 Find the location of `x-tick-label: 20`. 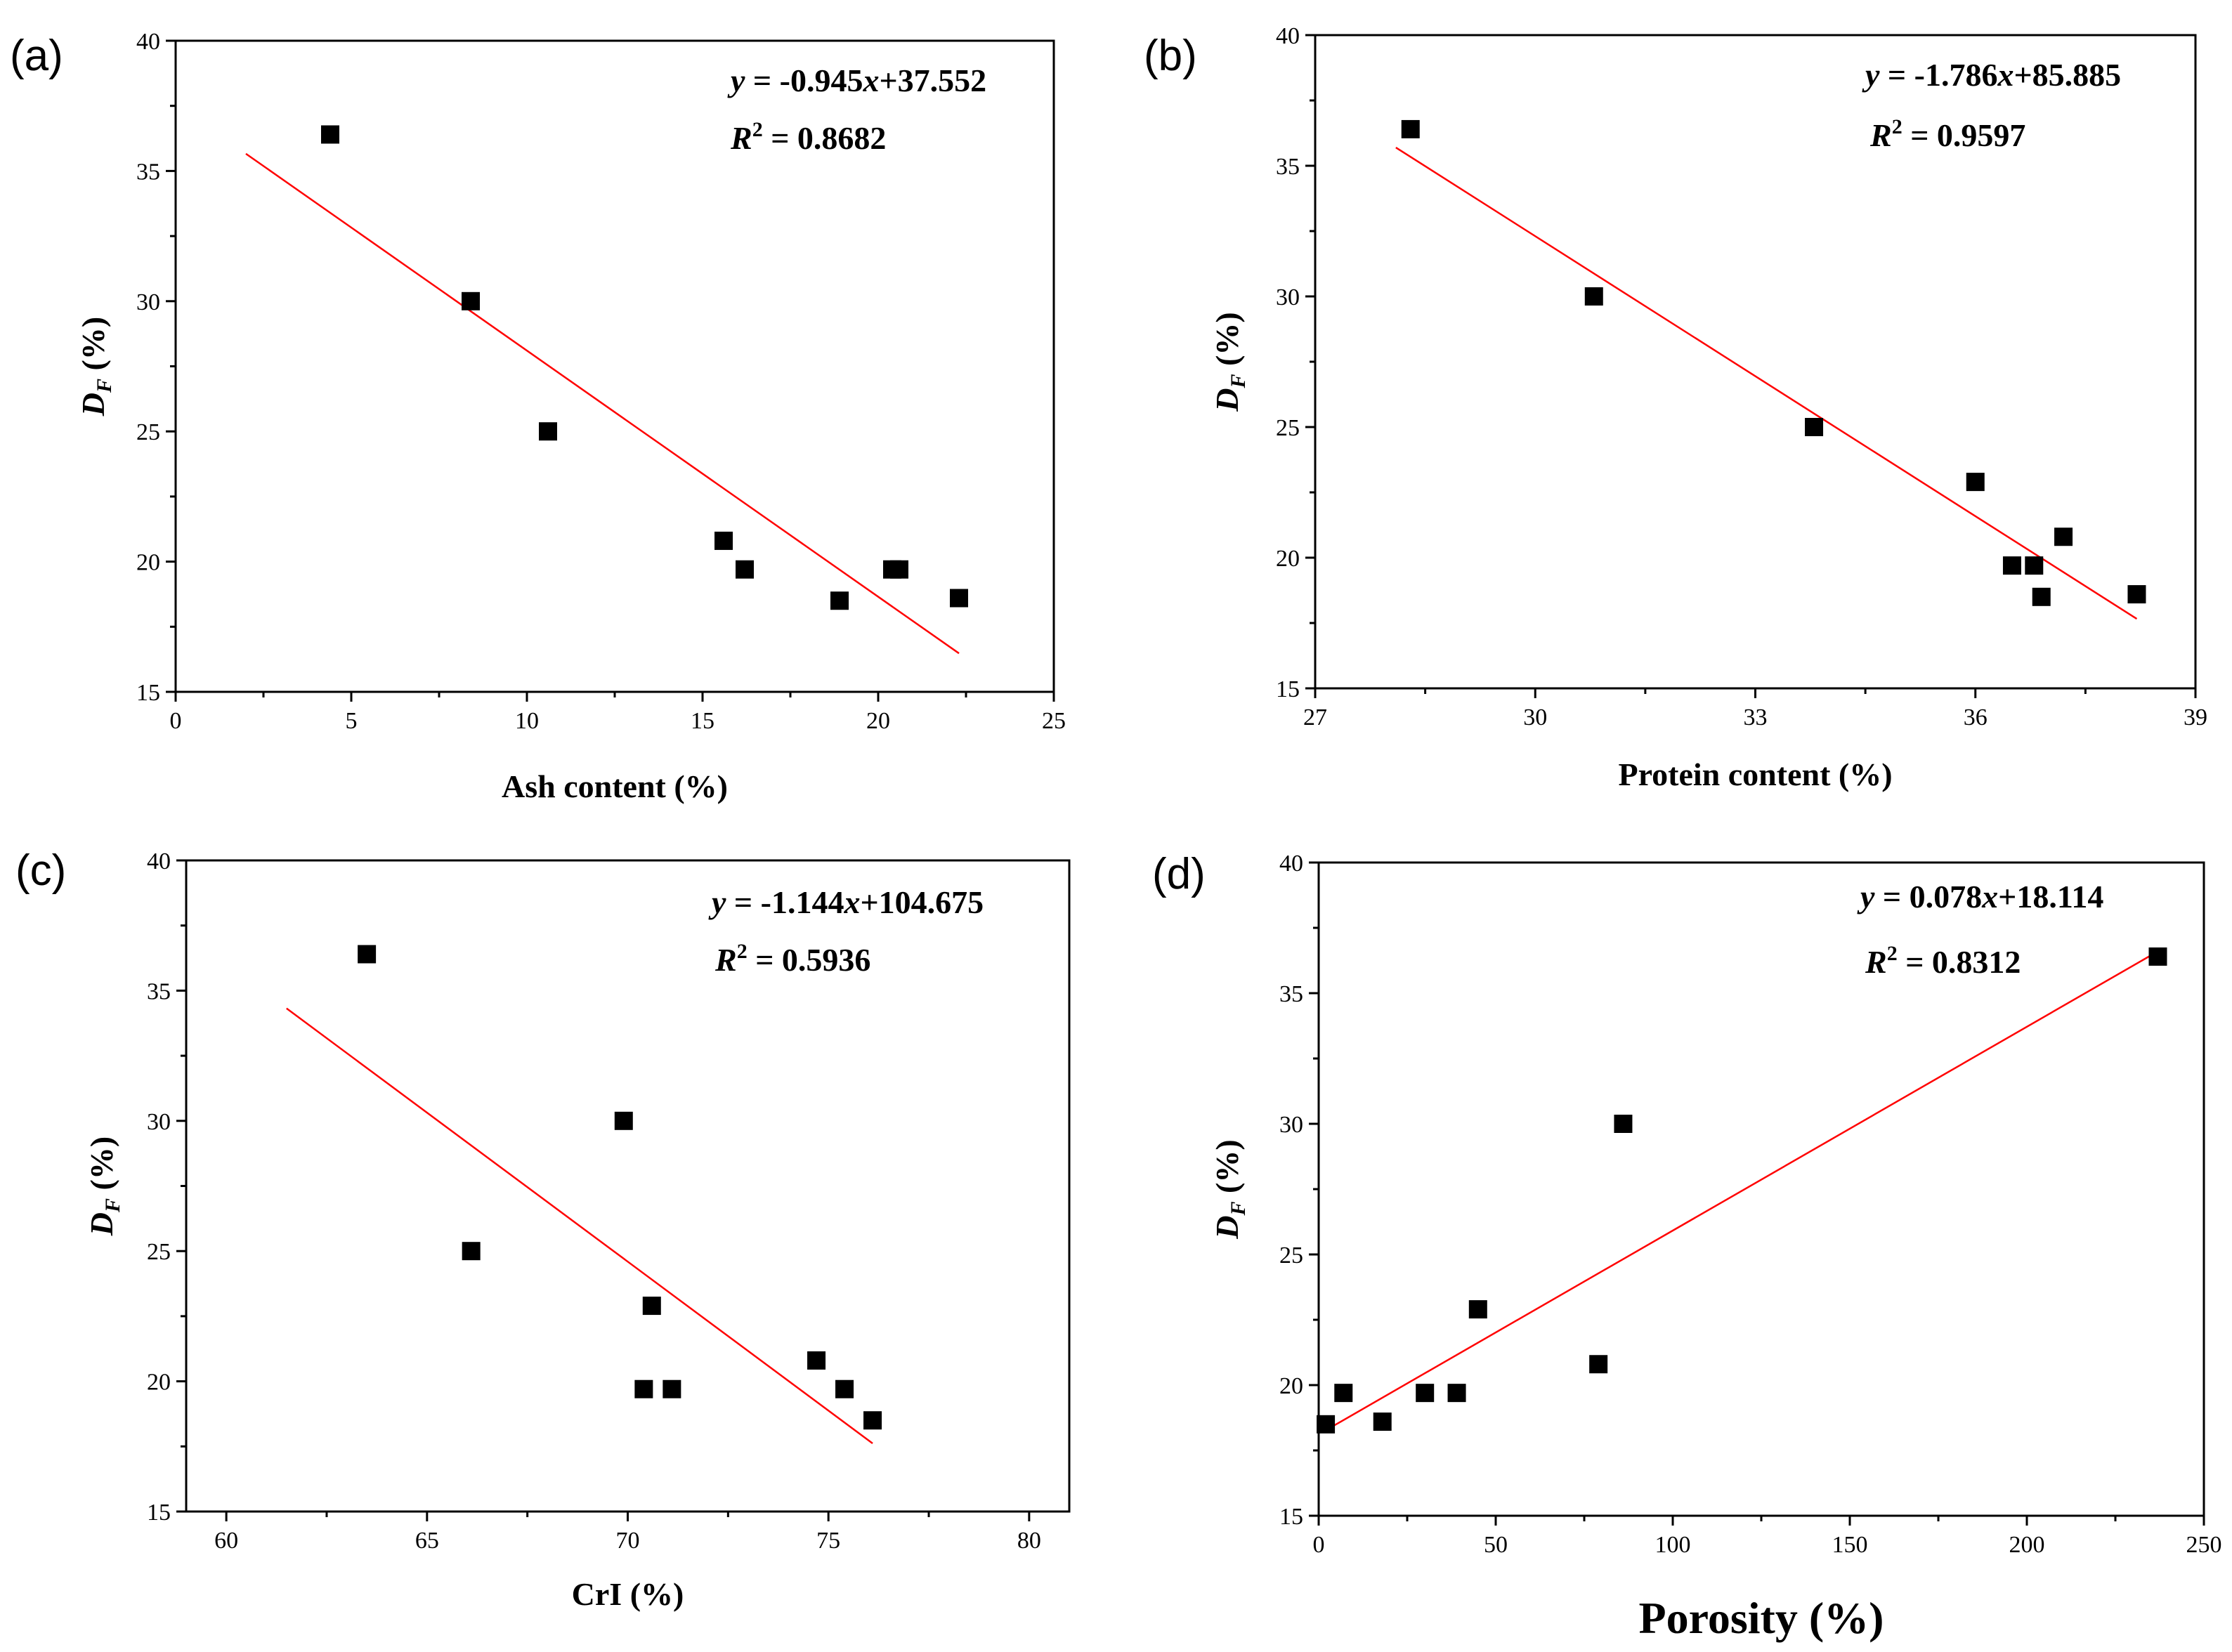

x-tick-label: 20 is located at coordinates (878, 721).